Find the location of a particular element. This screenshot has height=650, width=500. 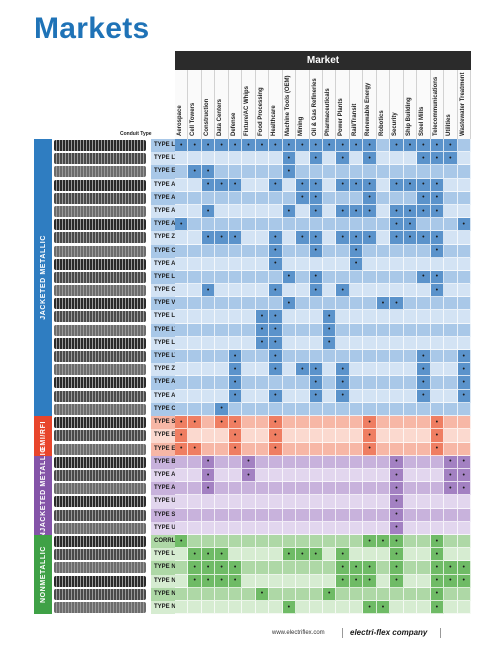

conduit-row: TYPE EF • • • is located at coordinates (252, 172).